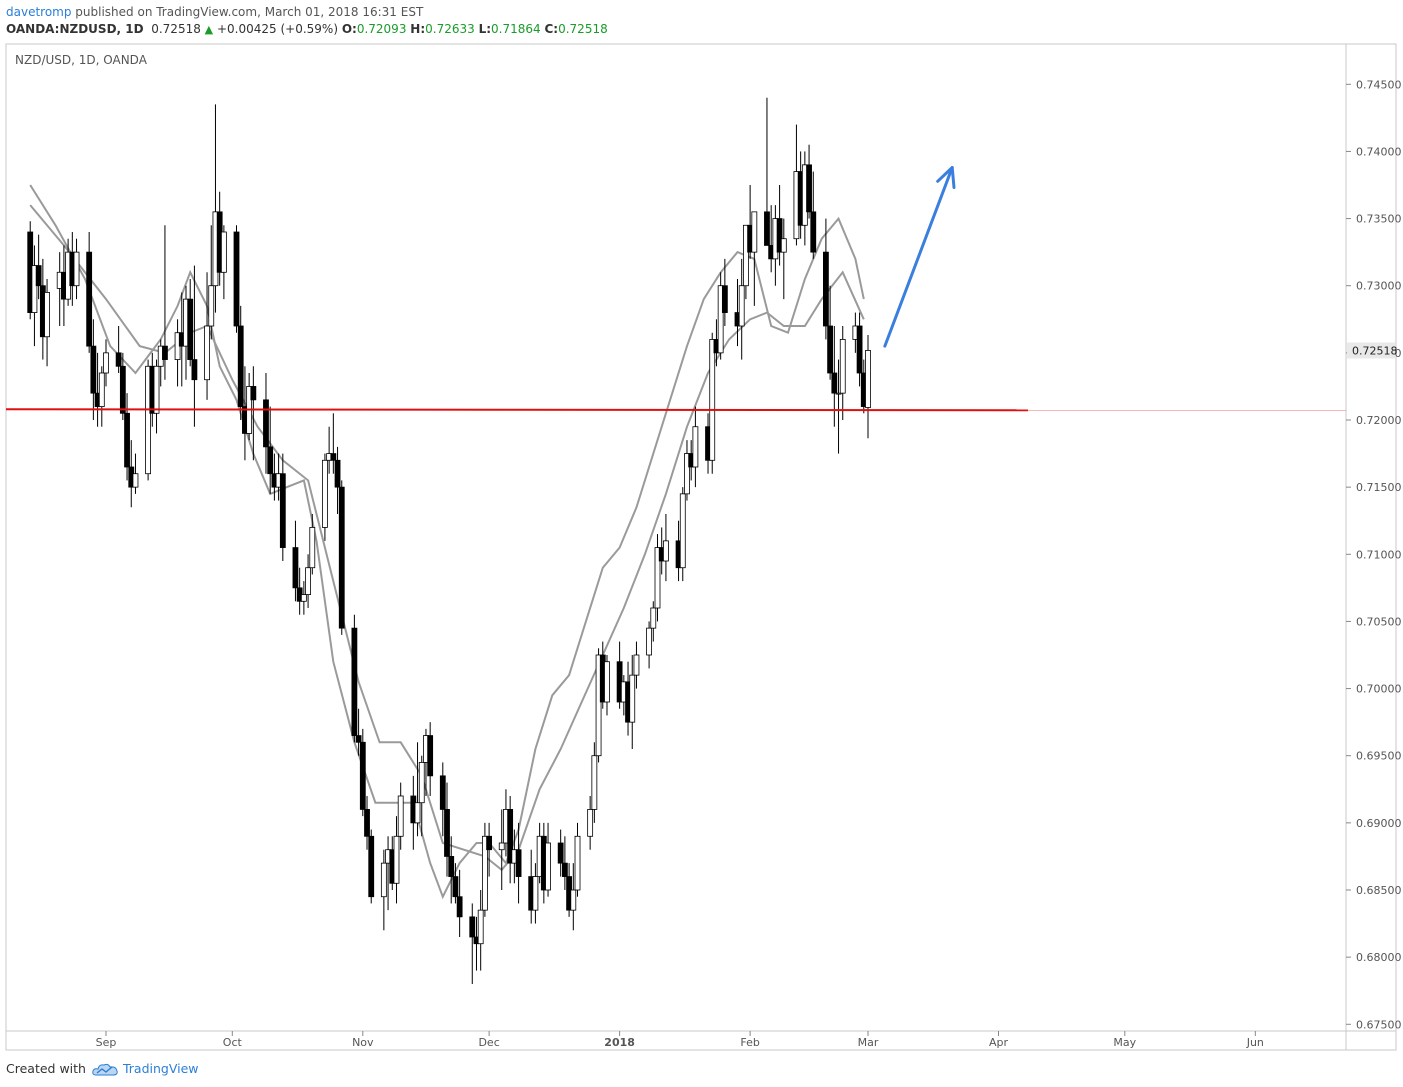  Describe the element at coordinates (1379, 890) in the screenshot. I see `y-tick-label: 0.68500` at that location.